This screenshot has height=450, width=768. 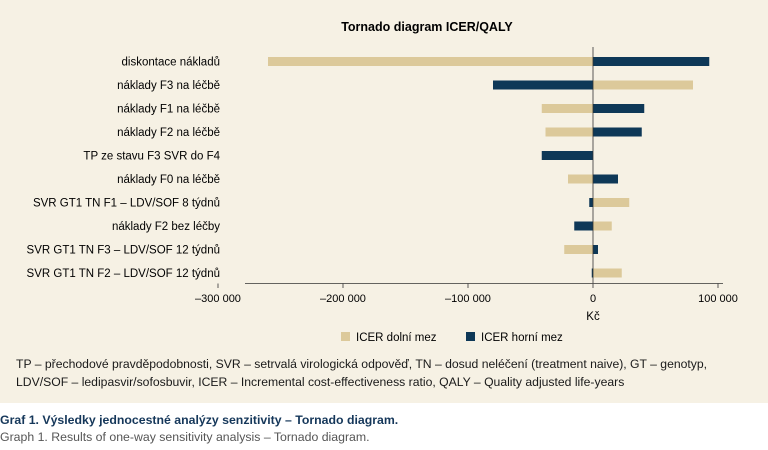 I want to click on chart-title: Tornado diagram ICER/QALY, so click(x=427, y=27).